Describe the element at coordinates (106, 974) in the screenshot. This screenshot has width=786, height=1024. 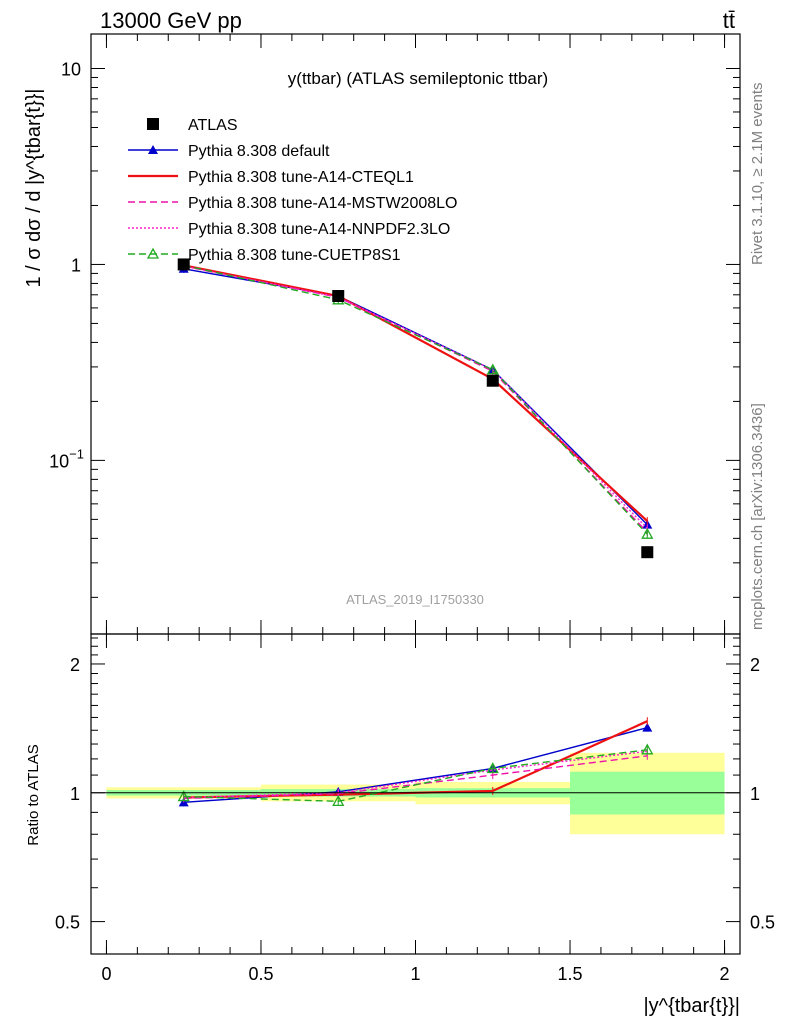
I see `x-tick-label: 0` at that location.